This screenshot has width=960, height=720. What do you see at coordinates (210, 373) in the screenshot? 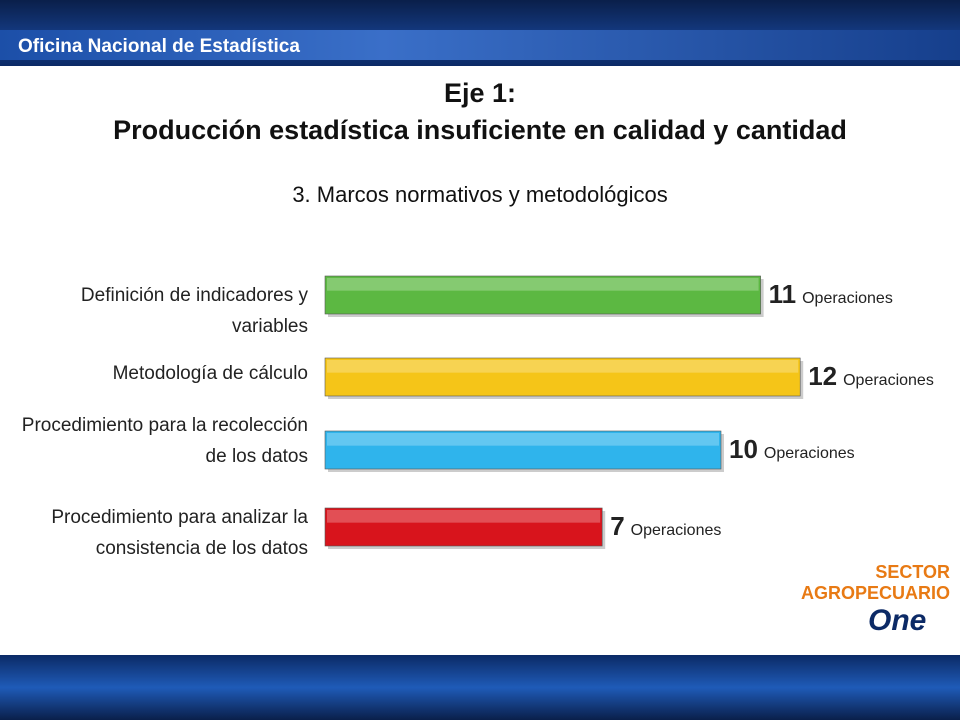
I see `category-label: Metodología de cálculo` at bounding box center [210, 373].